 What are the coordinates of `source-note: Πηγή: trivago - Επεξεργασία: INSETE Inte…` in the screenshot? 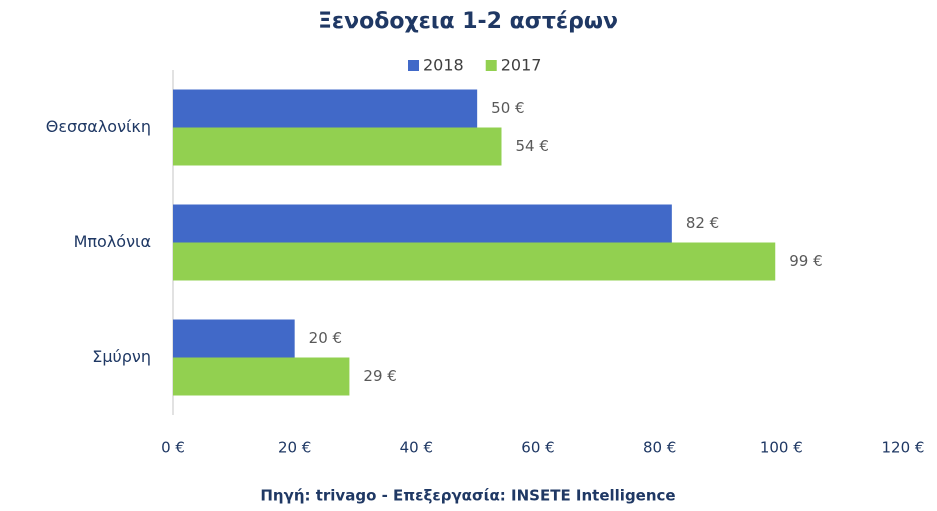 It's located at (467, 496).